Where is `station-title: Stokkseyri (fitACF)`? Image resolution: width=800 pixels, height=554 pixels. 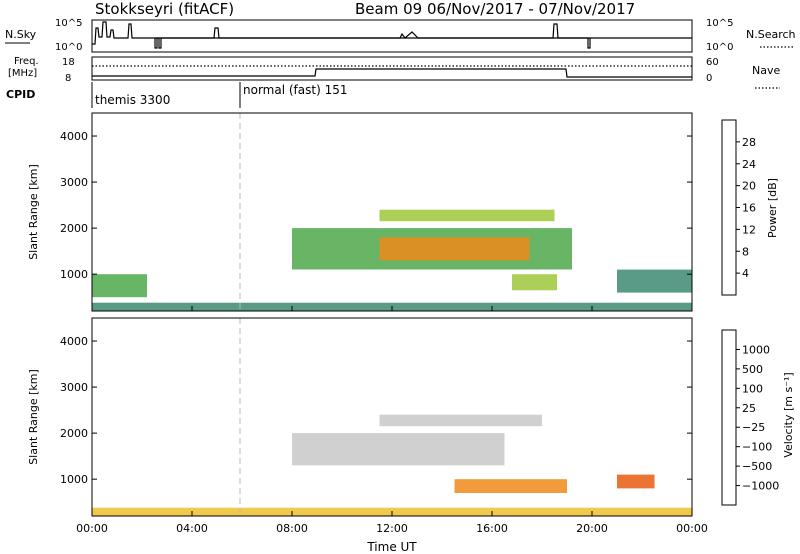 station-title: Stokkseyri (fitACF) is located at coordinates (164, 9).